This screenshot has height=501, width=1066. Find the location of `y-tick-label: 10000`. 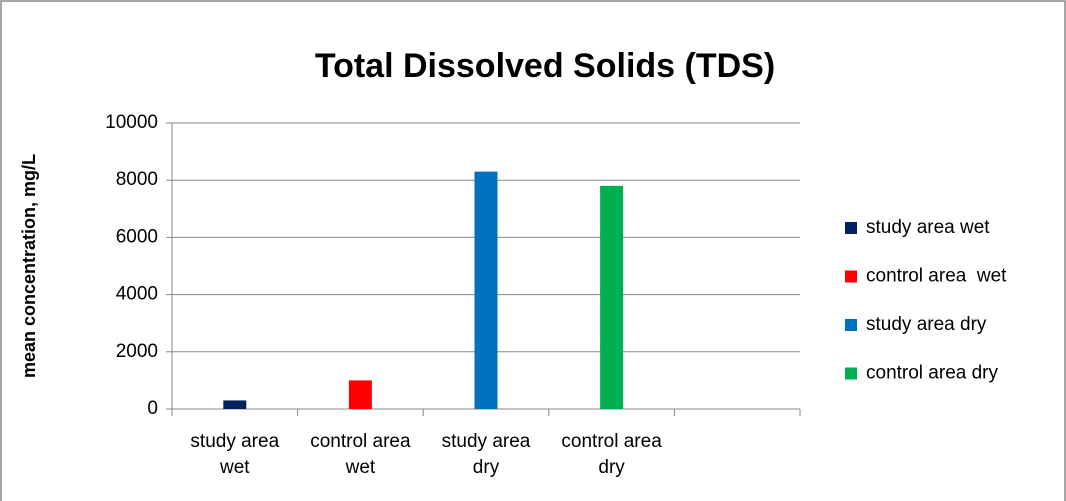

y-tick-label: 10000 is located at coordinates (131, 122).